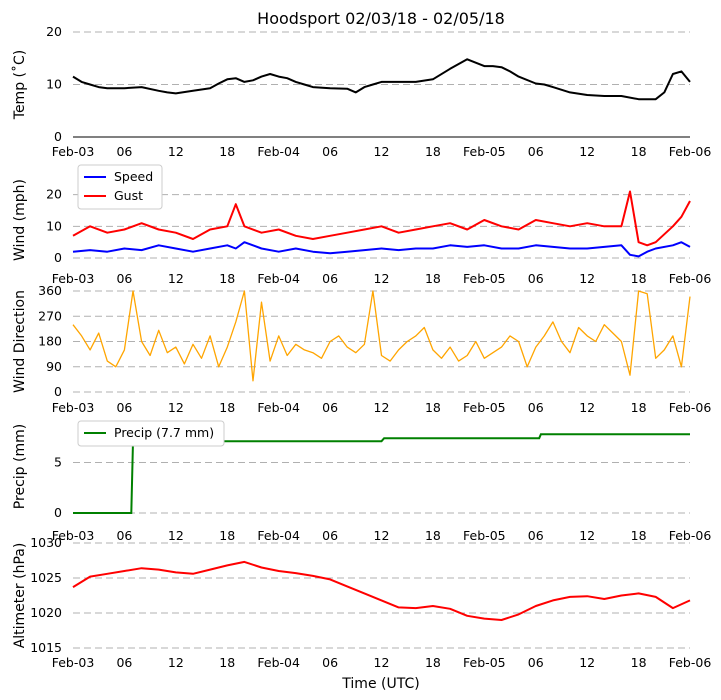  Describe the element at coordinates (19, 85) in the screenshot. I see `y-axis-label: Temp (˚C)` at that location.